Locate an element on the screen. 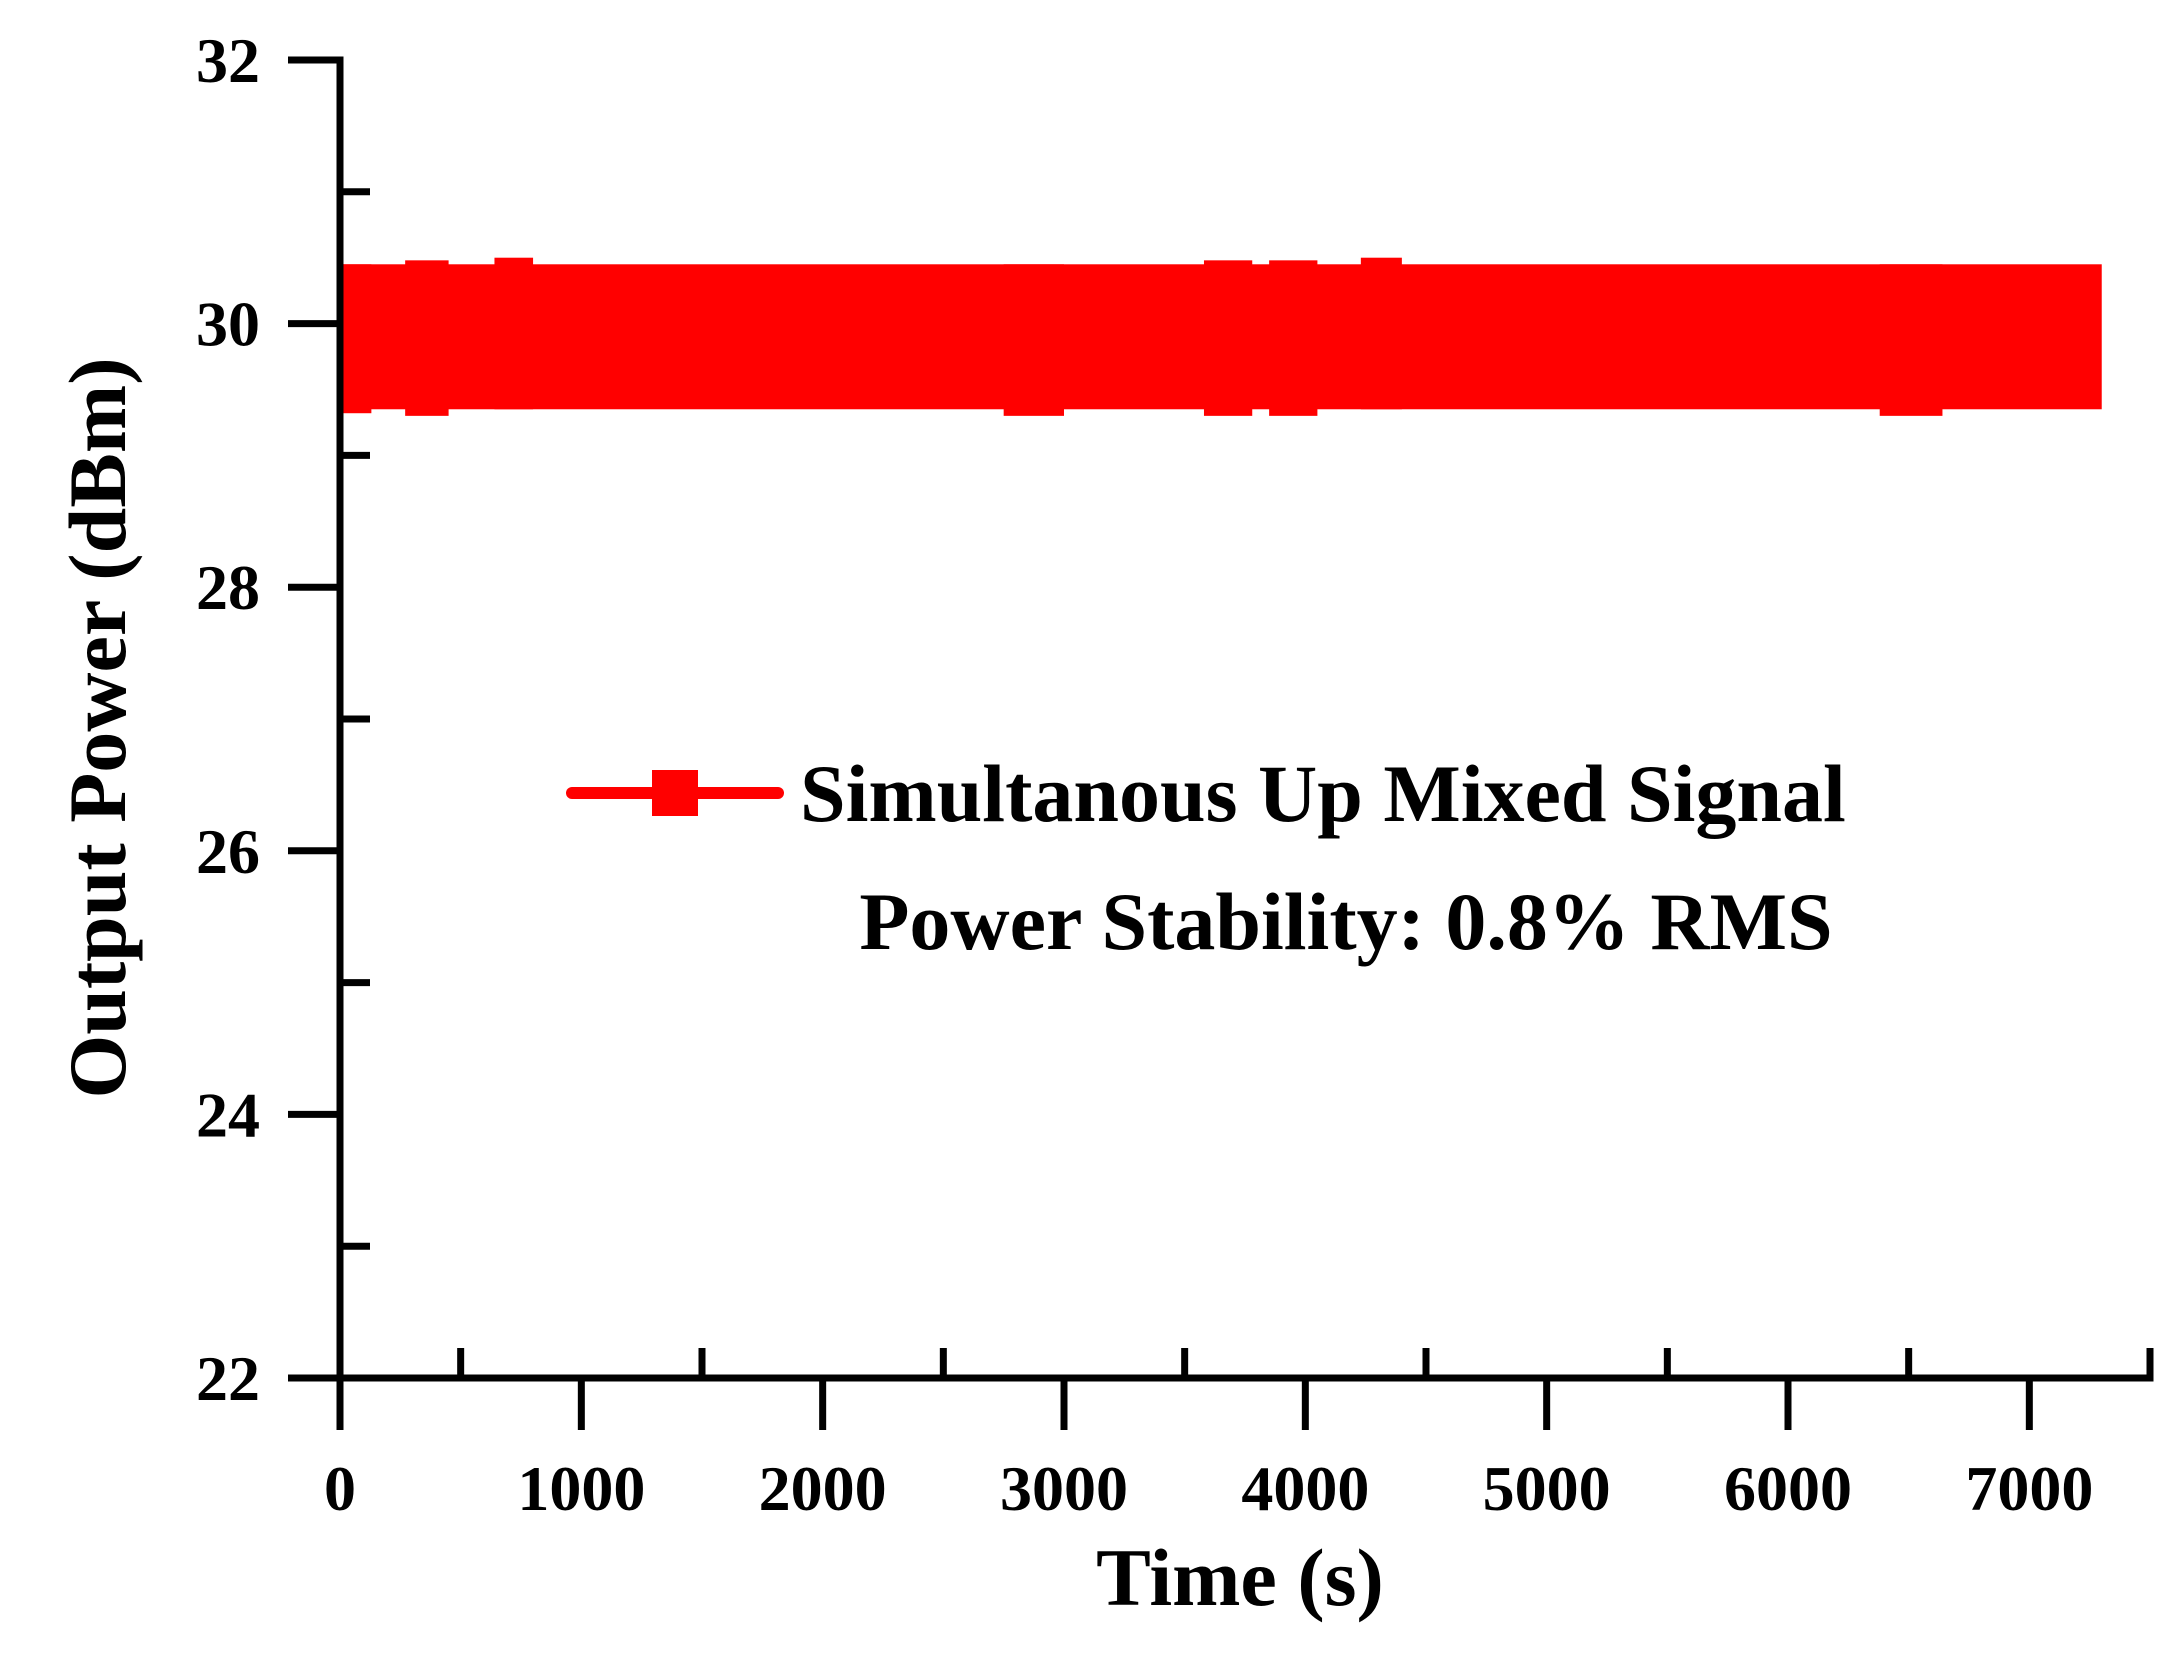  data-layer is located at coordinates (1221, 336).